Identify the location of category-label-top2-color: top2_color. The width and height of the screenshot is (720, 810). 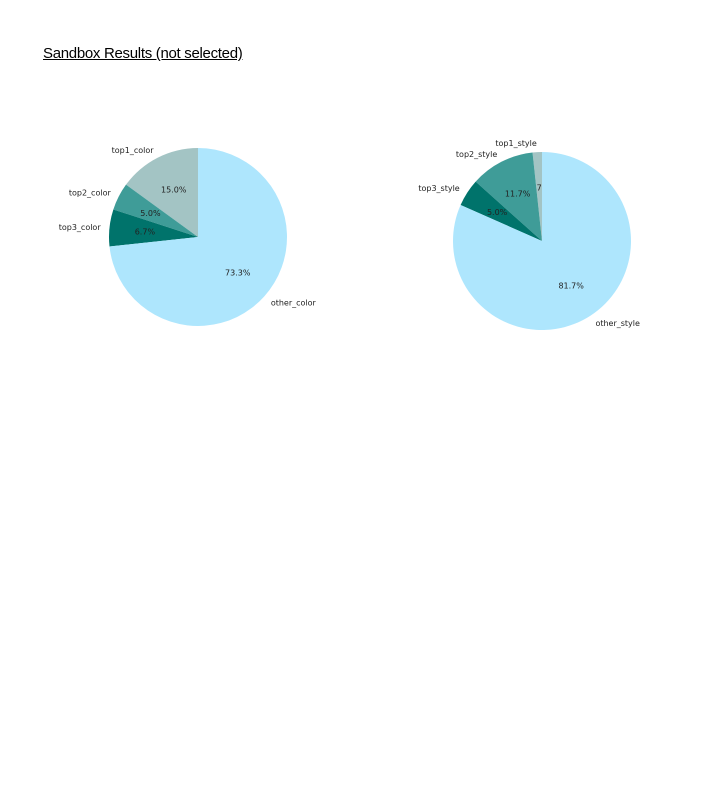
(90, 193).